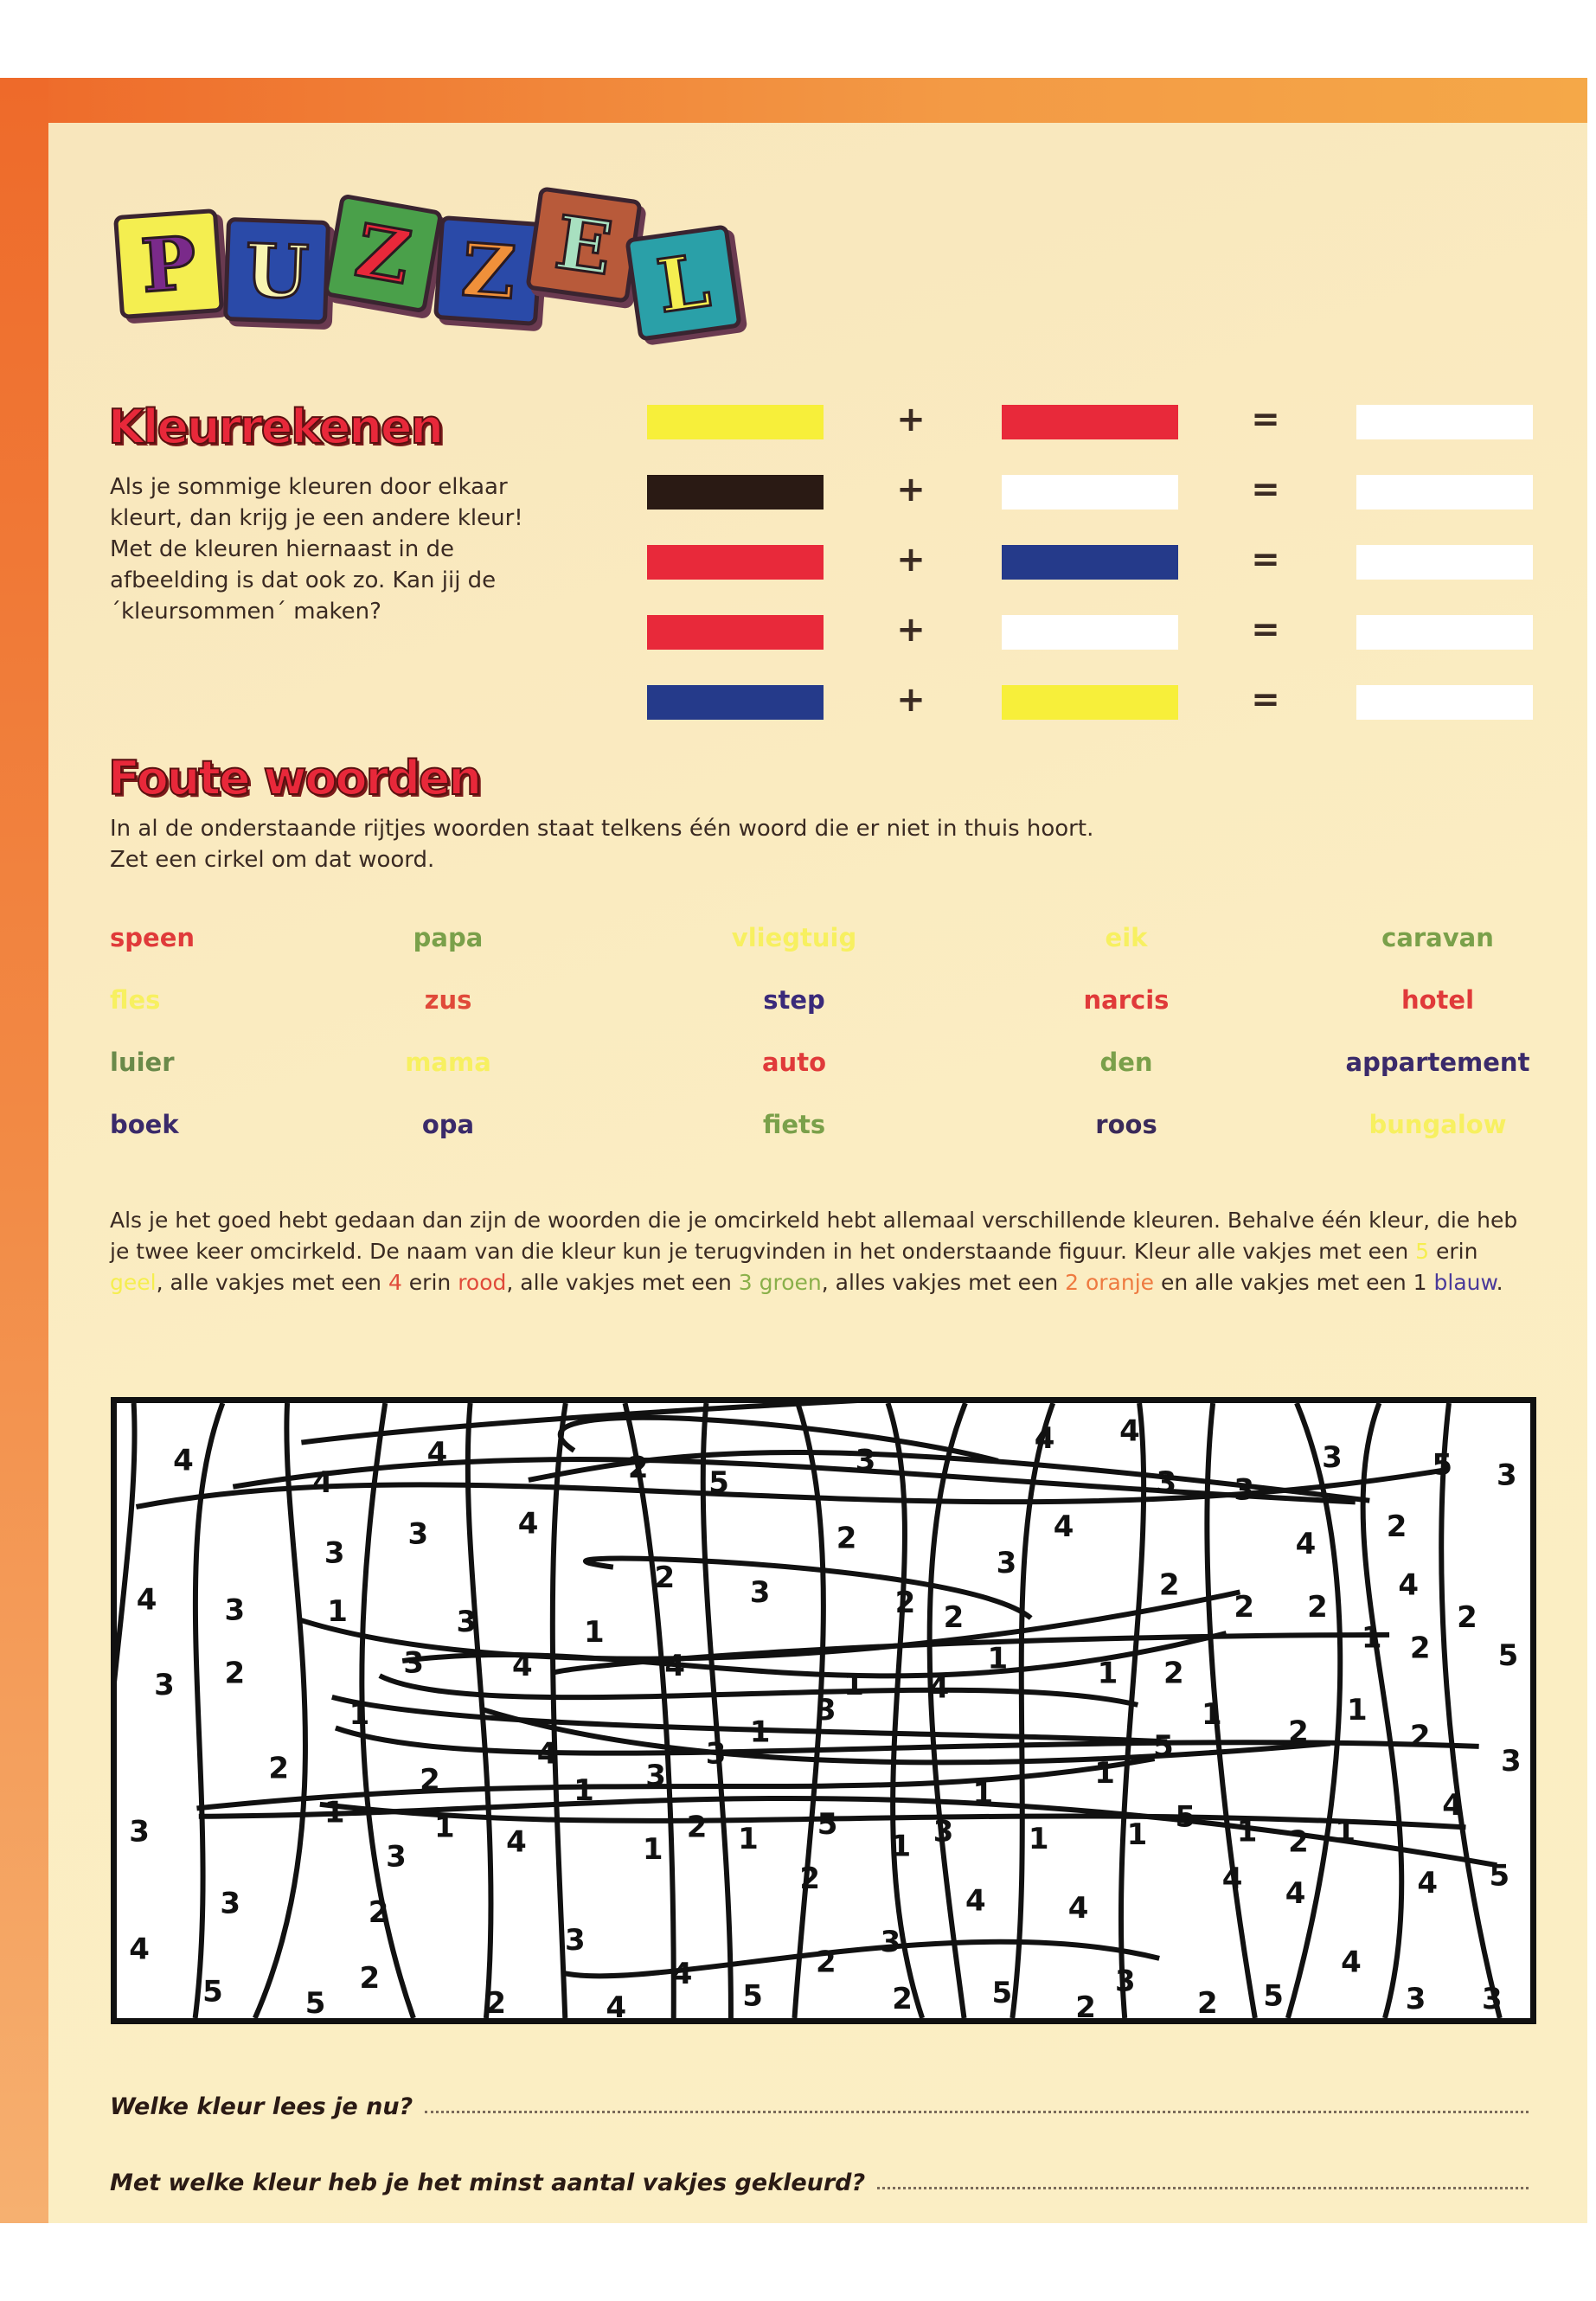  I want to click on logo-block-p: P, so click(168, 264).